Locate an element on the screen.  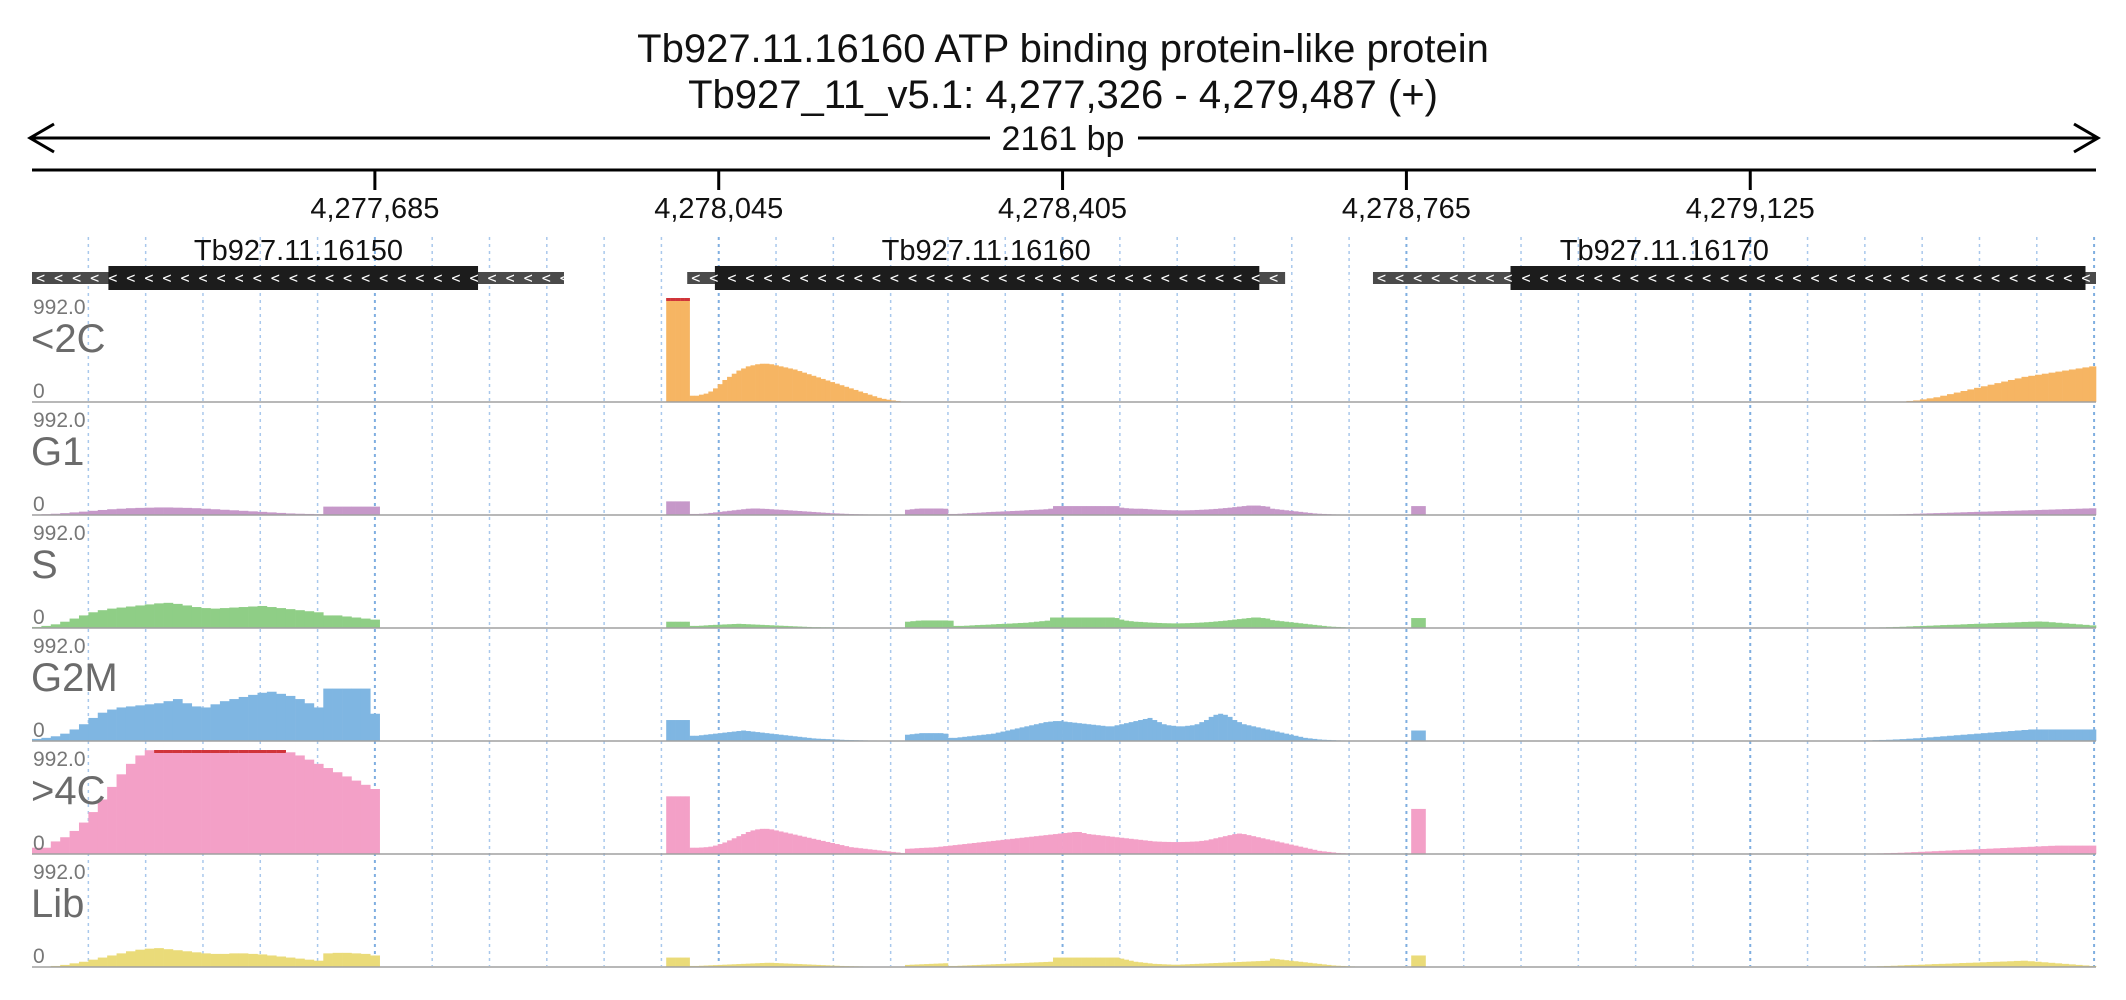
axis-tick-label: 4,279,125 is located at coordinates (1750, 209).